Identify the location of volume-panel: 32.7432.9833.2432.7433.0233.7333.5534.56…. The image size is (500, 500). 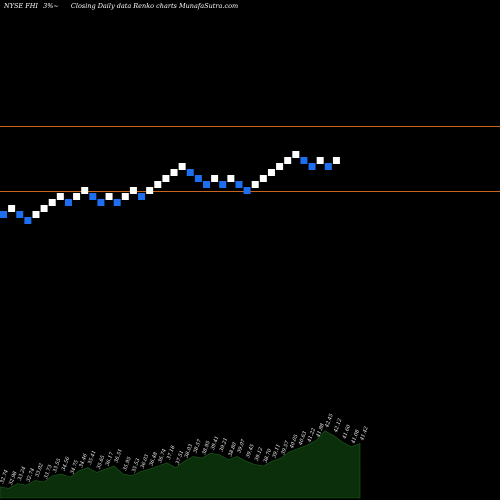
(185, 456).